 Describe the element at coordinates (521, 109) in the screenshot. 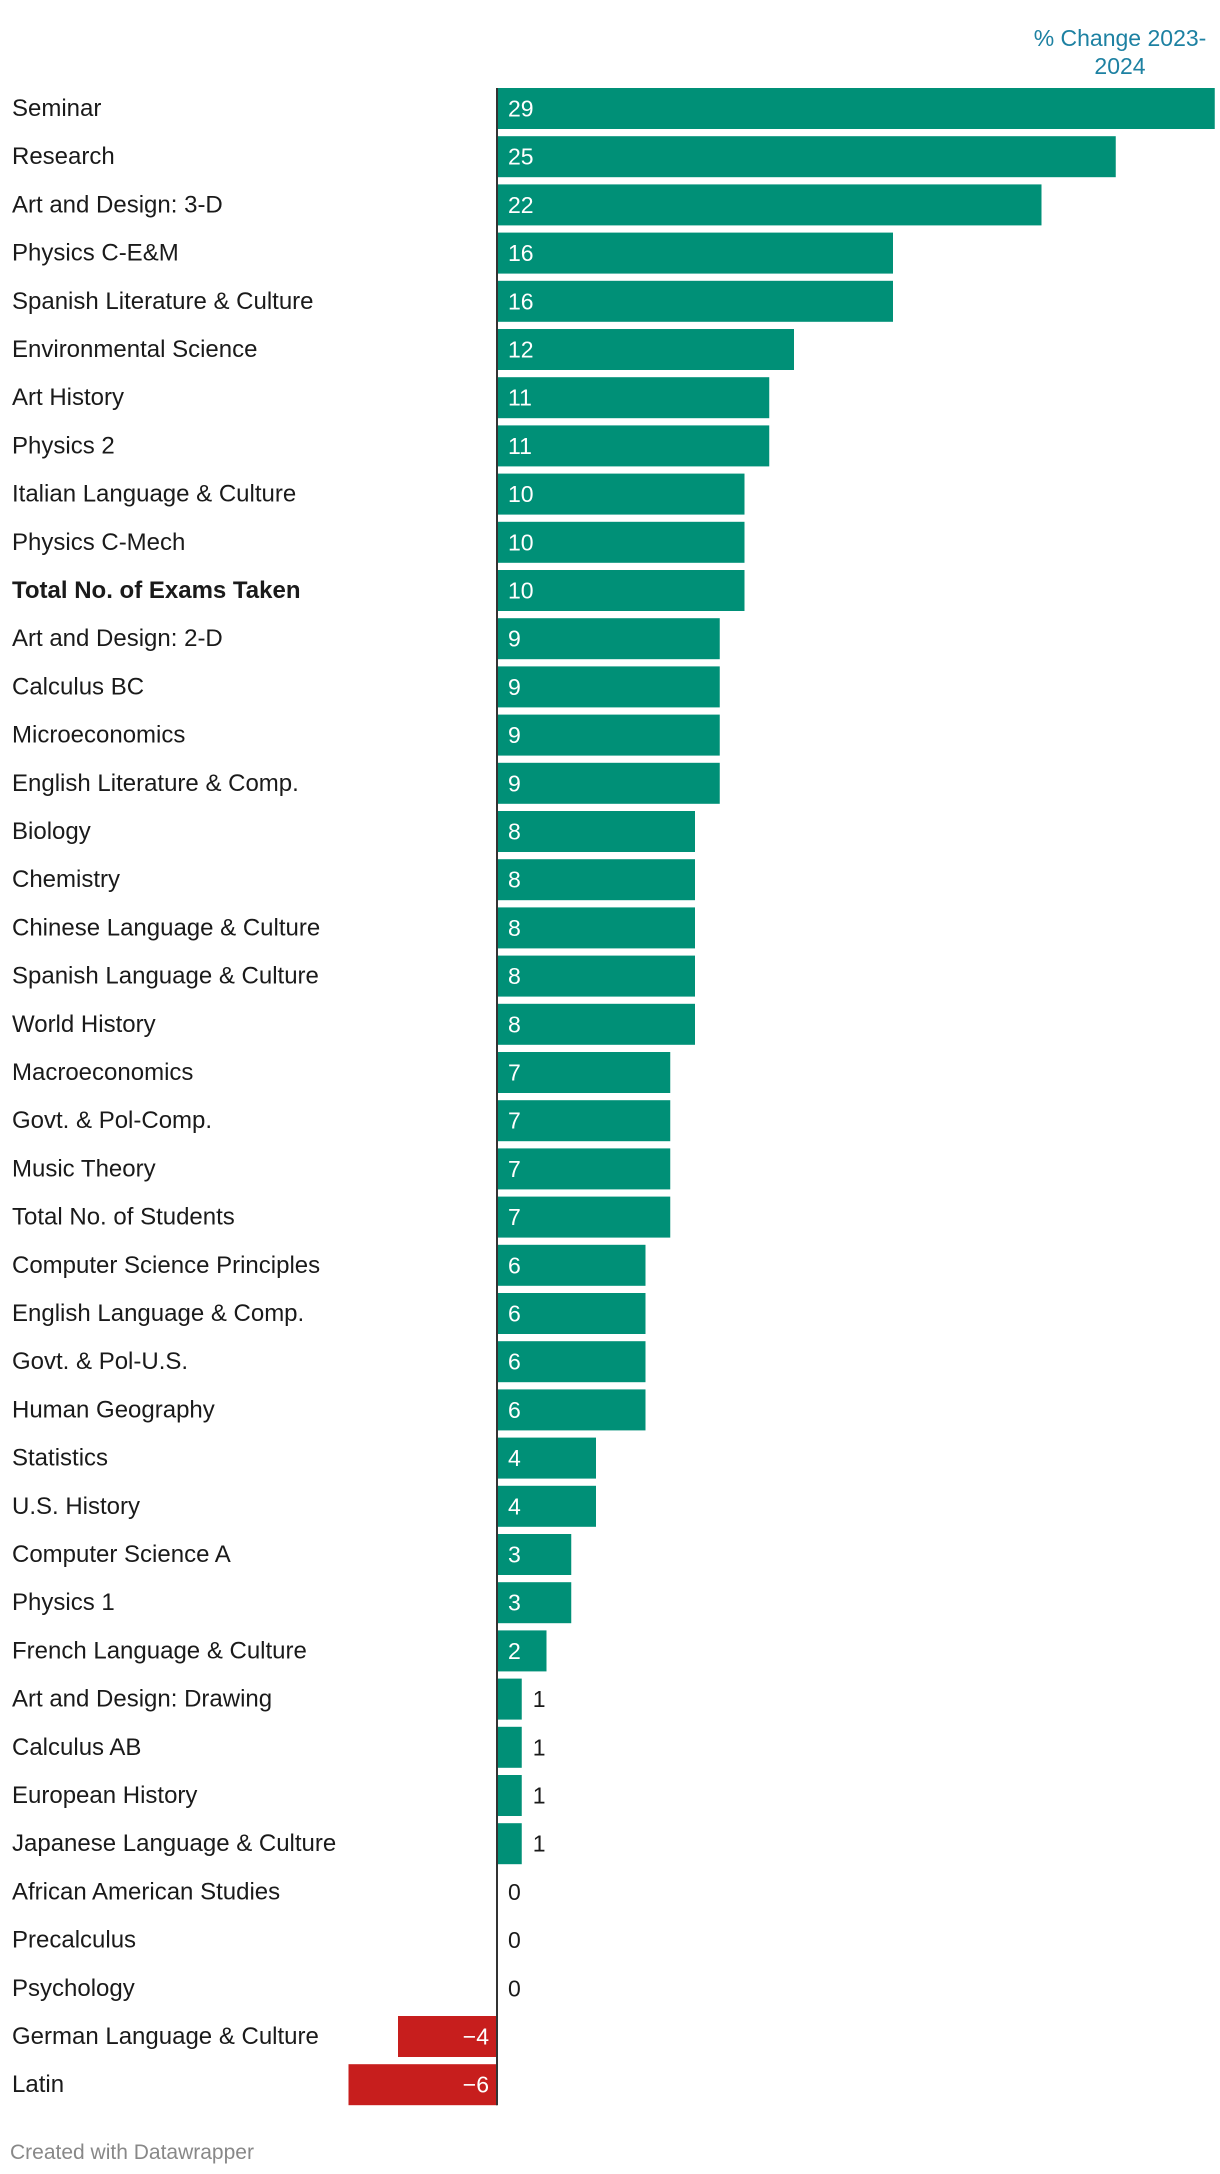

I see `value-label: 29` at that location.